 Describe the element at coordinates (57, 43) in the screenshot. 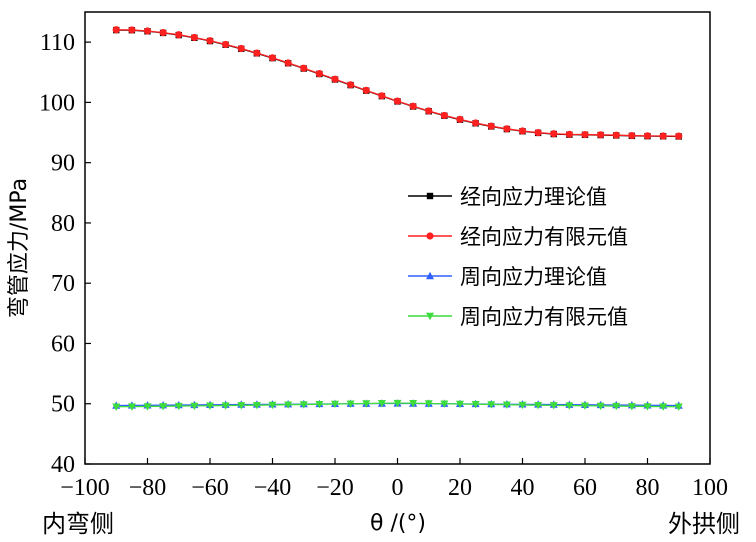

I see `y-tick-label: 110` at that location.